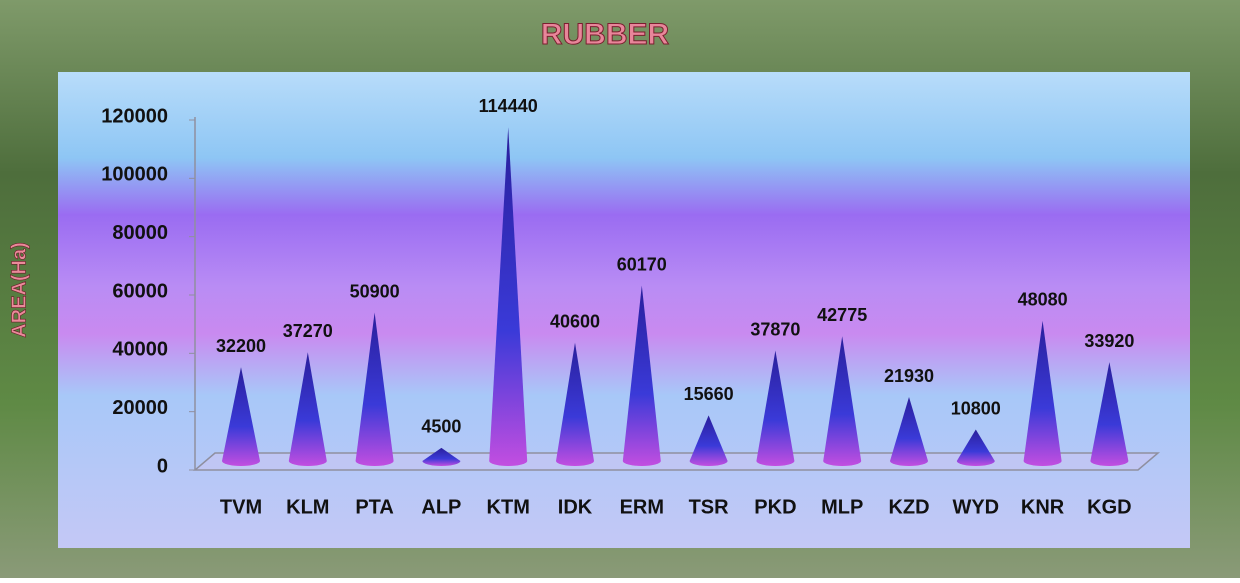 The height and width of the screenshot is (583, 1240). What do you see at coordinates (162, 466) in the screenshot?
I see `y-tick-label: 0` at bounding box center [162, 466].